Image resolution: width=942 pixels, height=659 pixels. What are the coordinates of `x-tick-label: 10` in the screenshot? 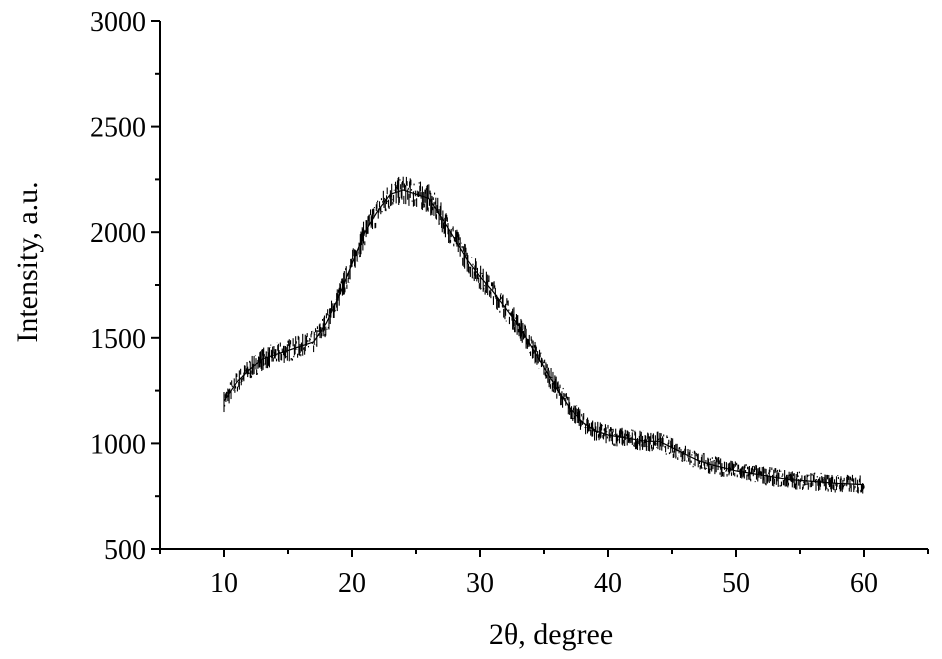 It's located at (224, 583).